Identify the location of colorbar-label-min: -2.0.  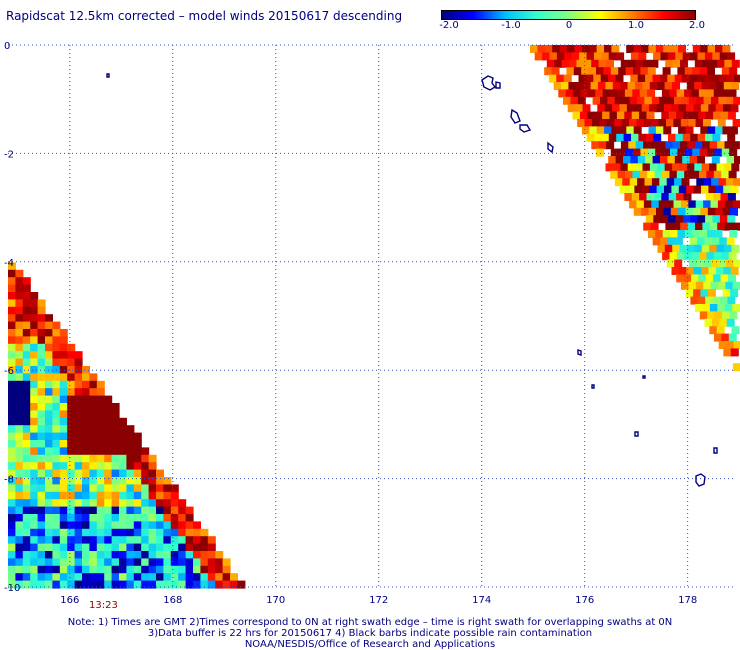
(449, 25).